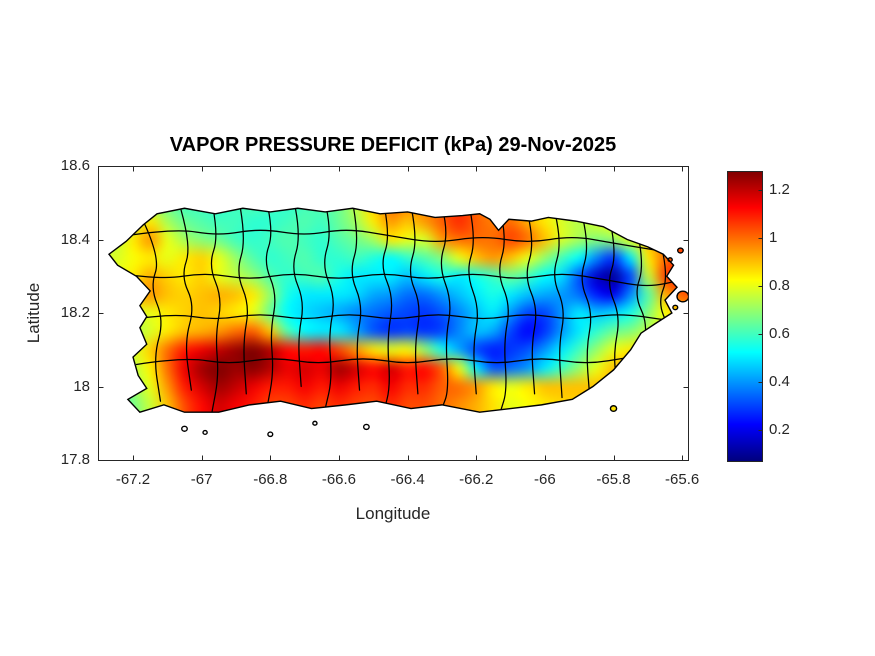  I want to click on colorbar-tick-label: 0.4, so click(779, 381).